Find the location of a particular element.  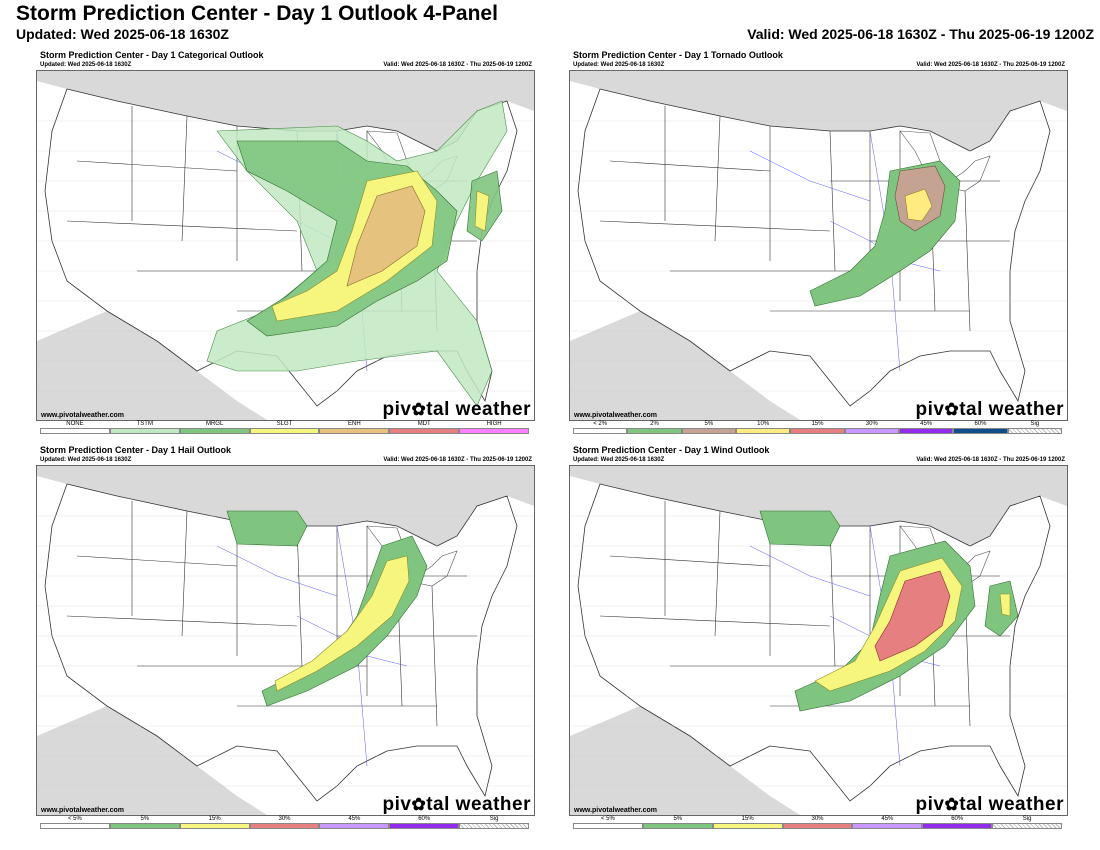

legend-item: MRGL is located at coordinates (214, 427).